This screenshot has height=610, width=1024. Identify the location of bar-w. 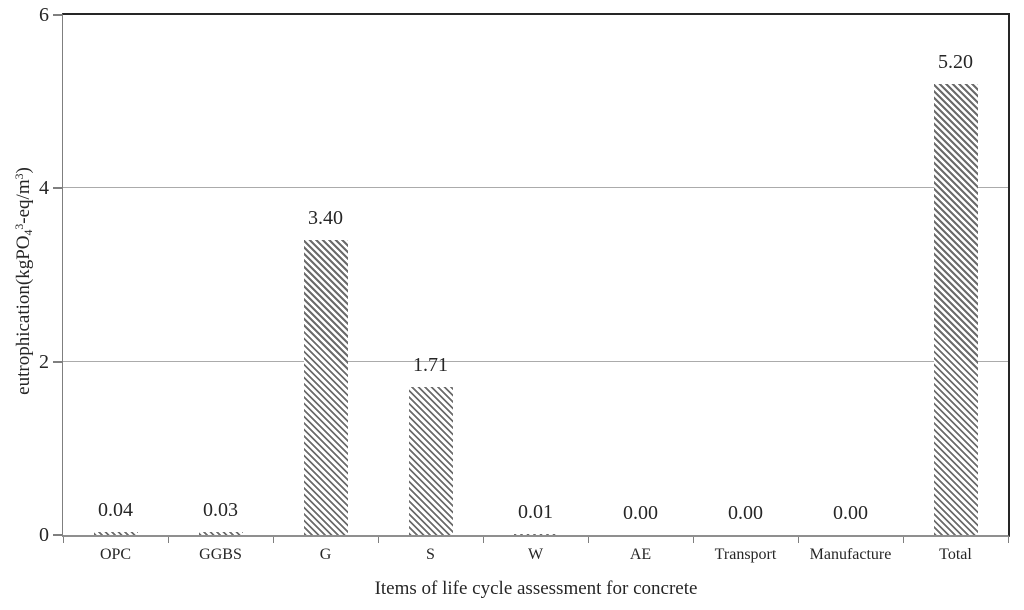
(535, 534).